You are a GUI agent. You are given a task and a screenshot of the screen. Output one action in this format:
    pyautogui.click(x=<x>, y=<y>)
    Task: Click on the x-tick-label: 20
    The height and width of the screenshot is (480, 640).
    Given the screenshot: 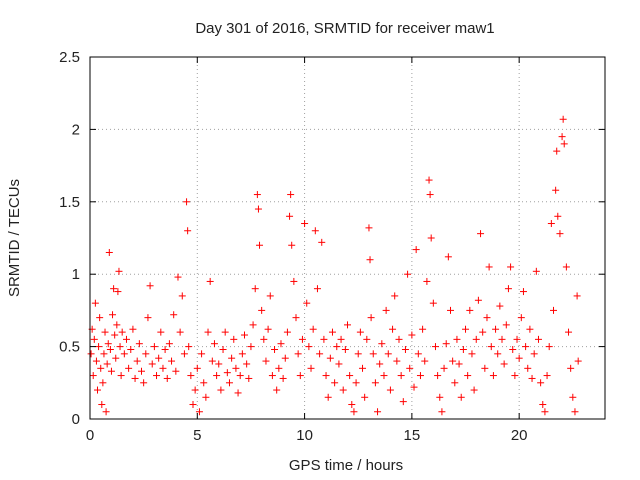 What is the action you would take?
    pyautogui.click(x=519, y=435)
    